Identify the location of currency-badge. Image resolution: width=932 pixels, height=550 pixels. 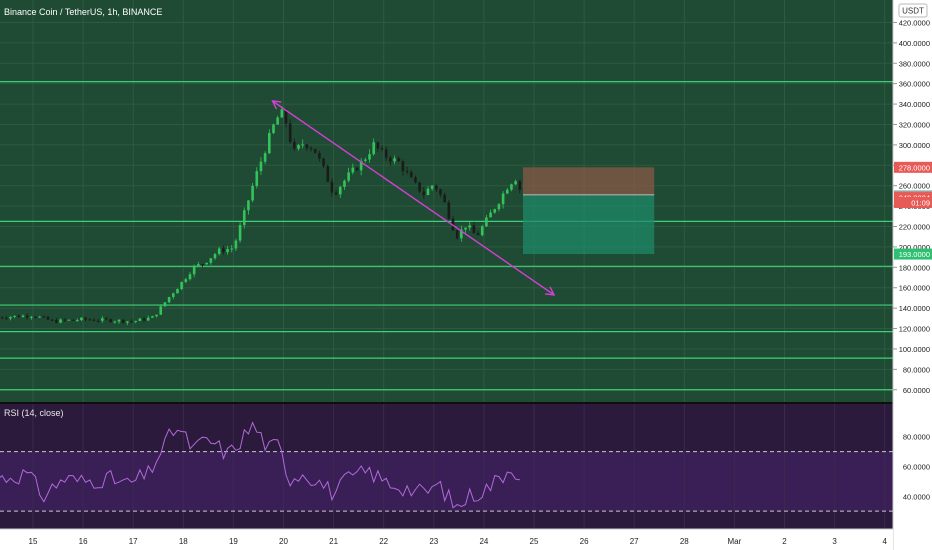
(913, 10).